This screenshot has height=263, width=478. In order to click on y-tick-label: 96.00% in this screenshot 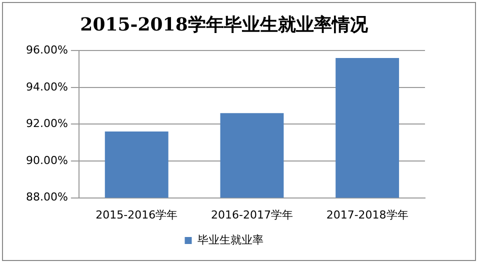, I will do `click(47, 49)`.